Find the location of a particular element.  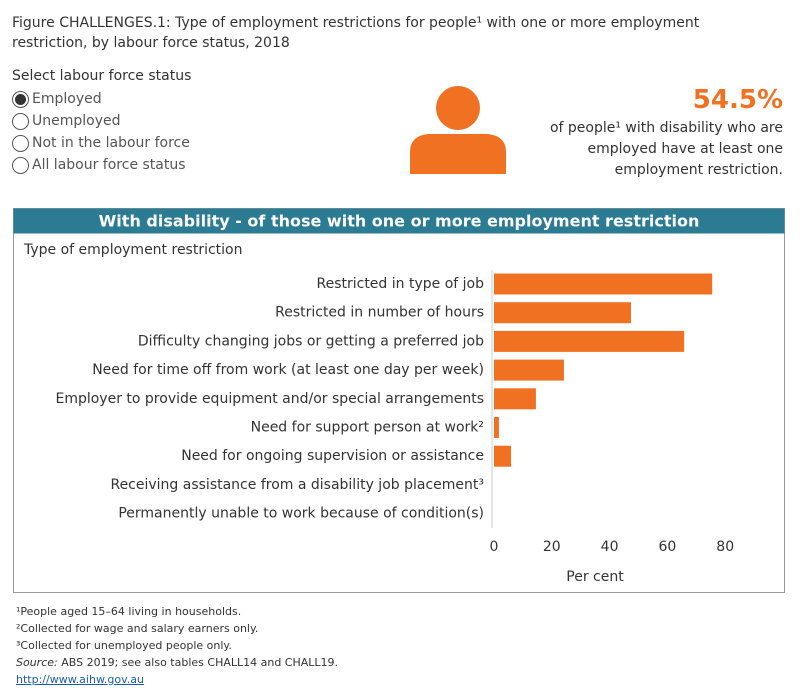

y-axis-label: Type of employment restriction is located at coordinates (133, 250).